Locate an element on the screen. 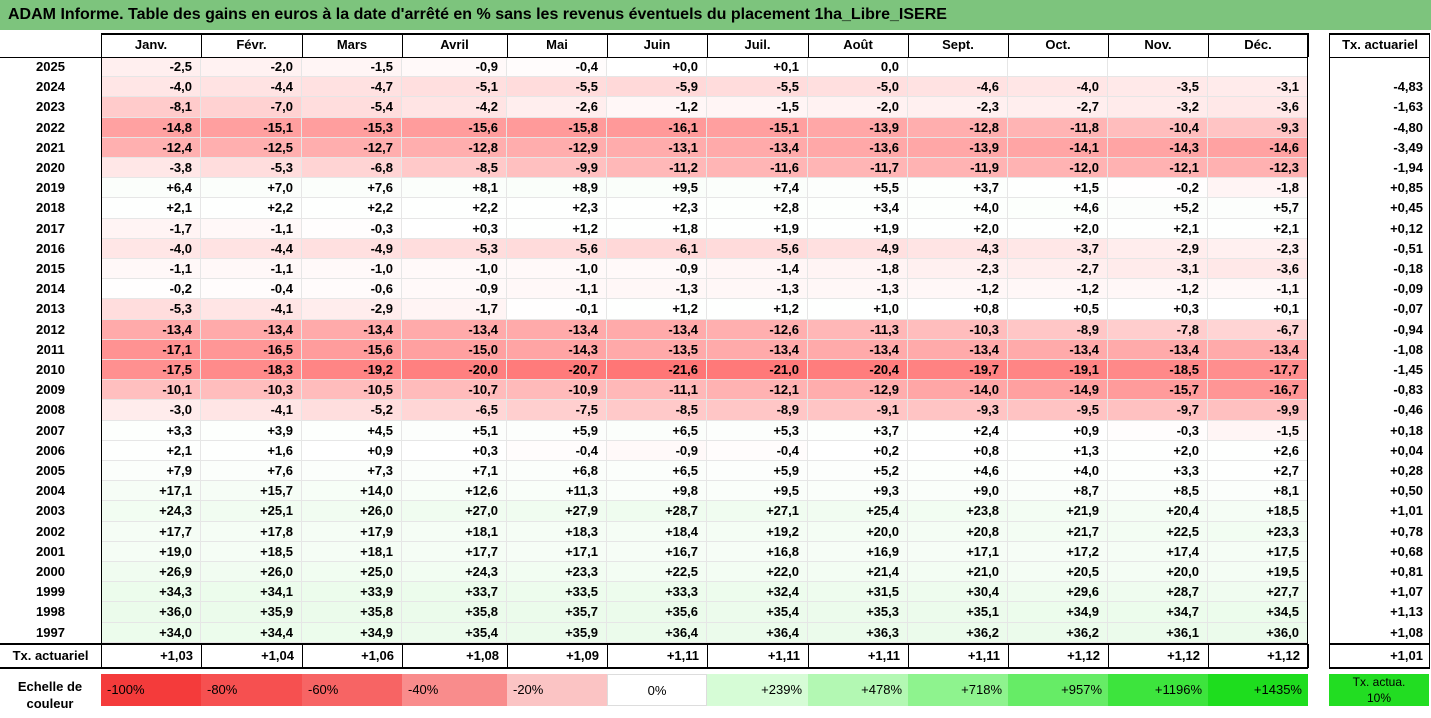 Image resolution: width=1431 pixels, height=718 pixels. row-year: 2000 is located at coordinates (50, 571).